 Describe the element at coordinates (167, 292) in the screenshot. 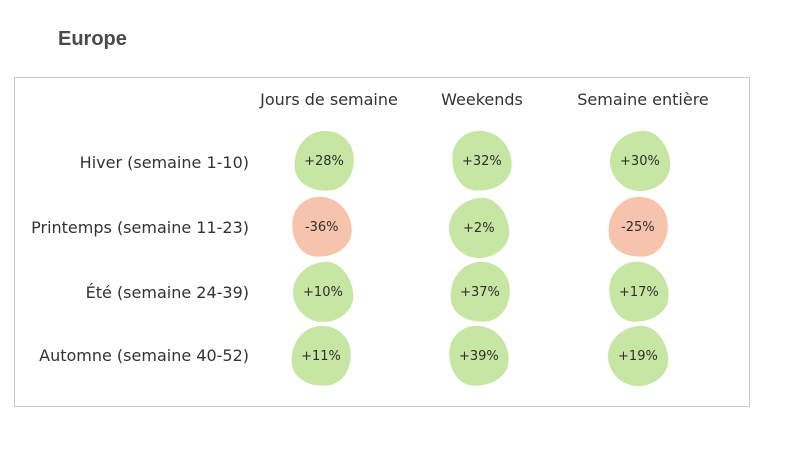

I see `row-label-summer: Été (semaine 24-39)` at that location.